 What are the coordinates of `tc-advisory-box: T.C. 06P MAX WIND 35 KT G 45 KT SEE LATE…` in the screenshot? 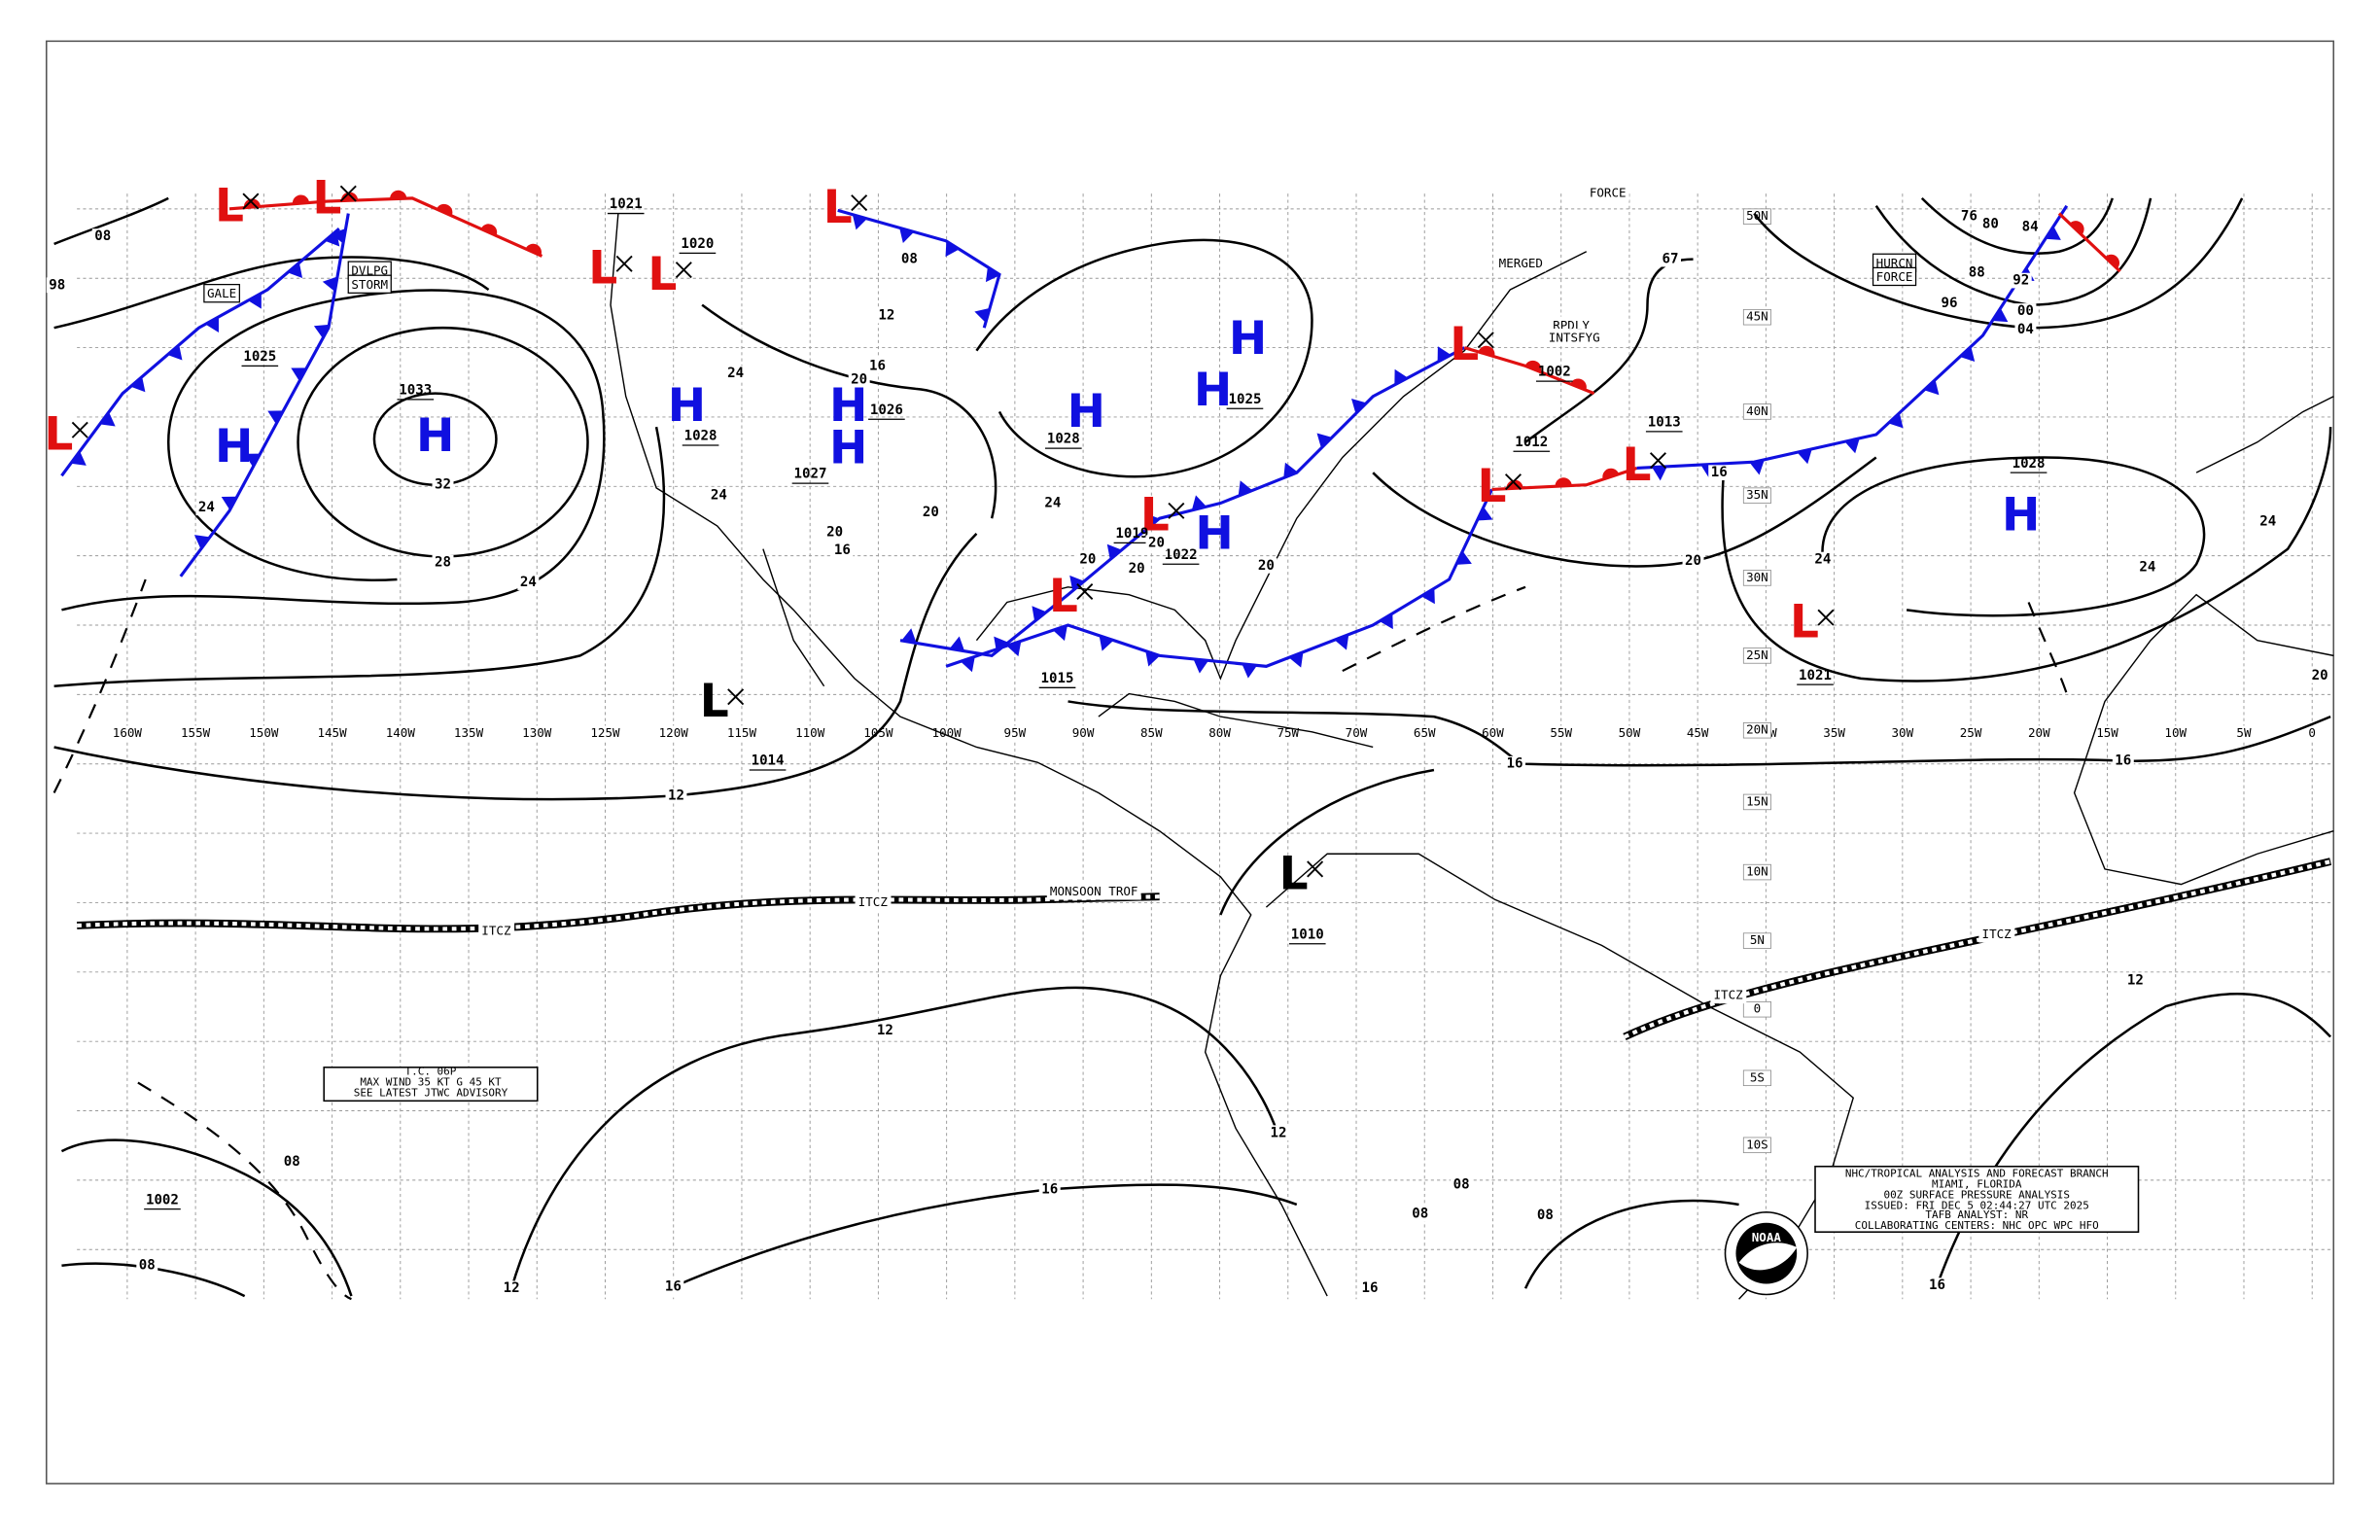 It's located at (431, 1084).